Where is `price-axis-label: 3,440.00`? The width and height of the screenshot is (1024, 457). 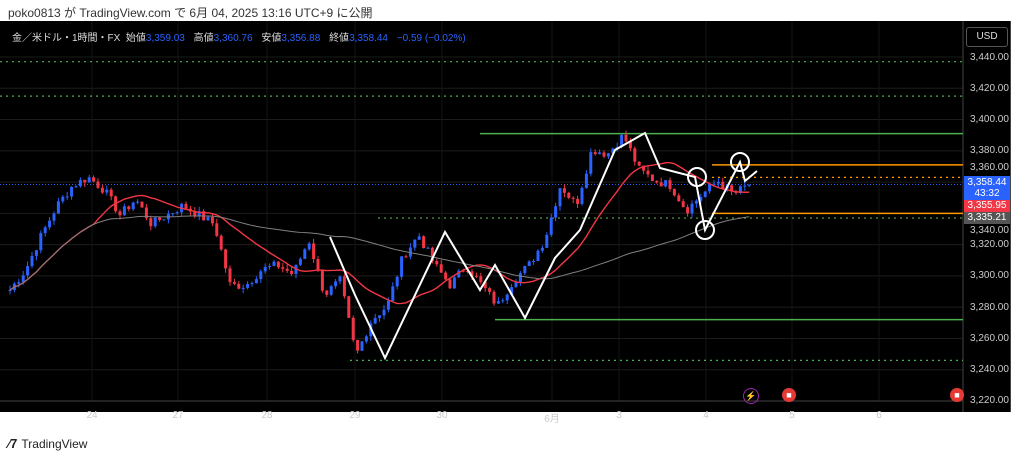 price-axis-label: 3,440.00 is located at coordinates (989, 57).